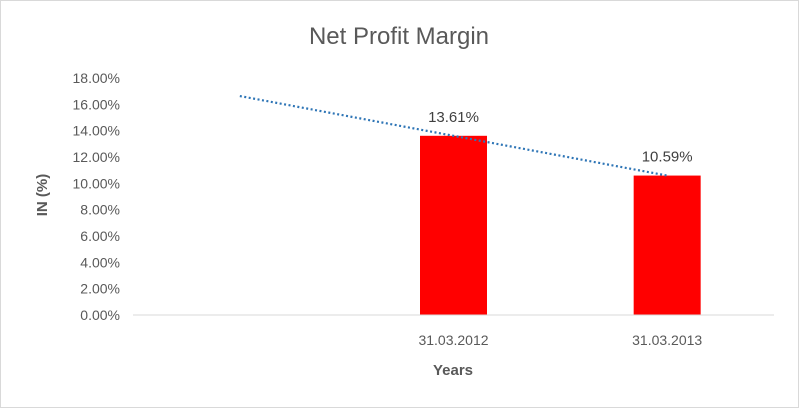  What do you see at coordinates (100, 289) in the screenshot?
I see `y-tick-label: 2.00%` at bounding box center [100, 289].